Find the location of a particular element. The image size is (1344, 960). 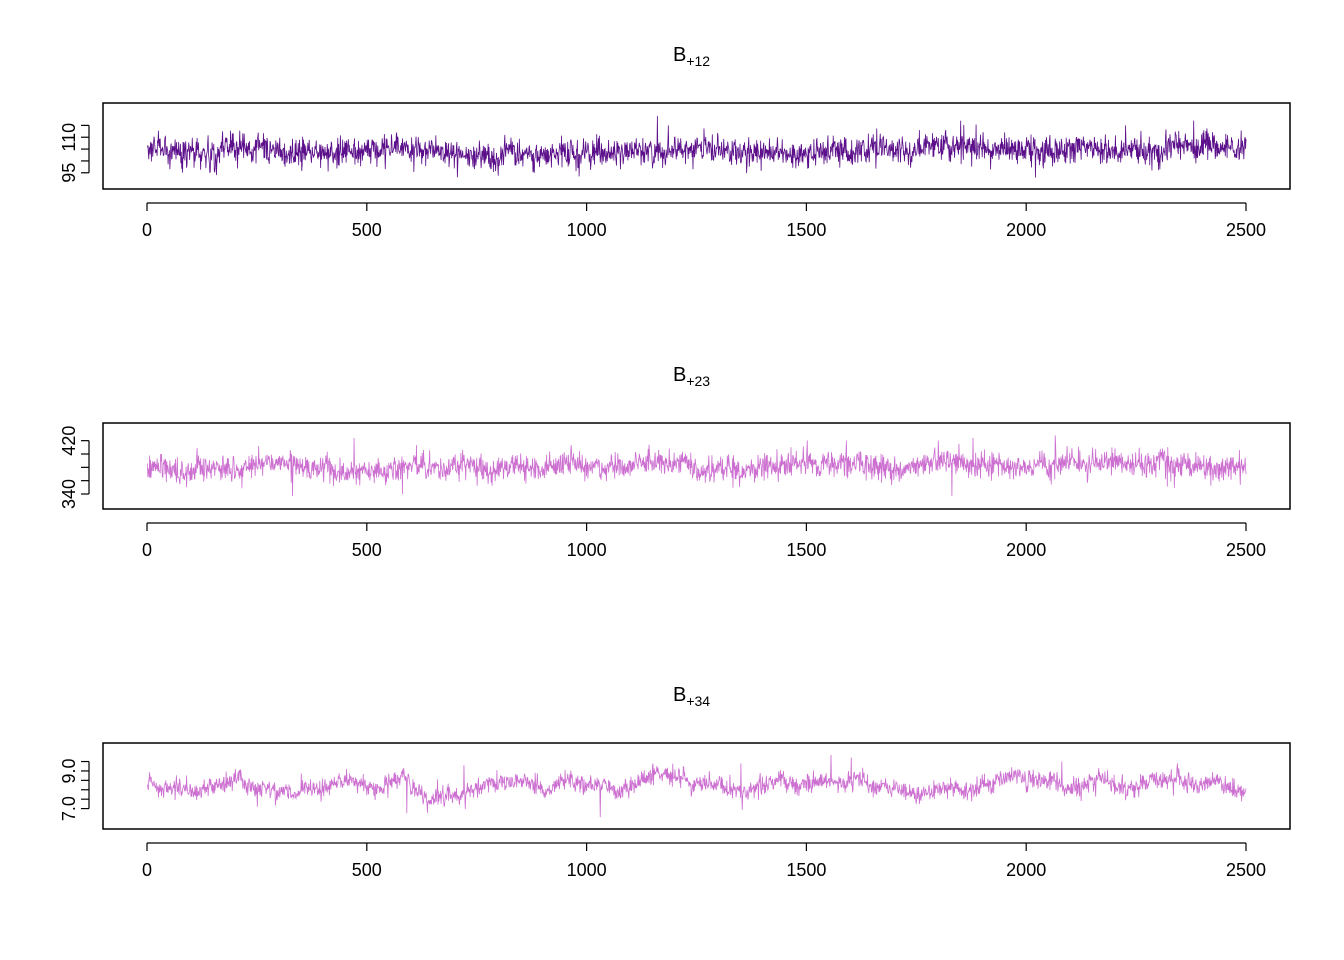

panel-title-b34: B+34 is located at coordinates (691, 696).